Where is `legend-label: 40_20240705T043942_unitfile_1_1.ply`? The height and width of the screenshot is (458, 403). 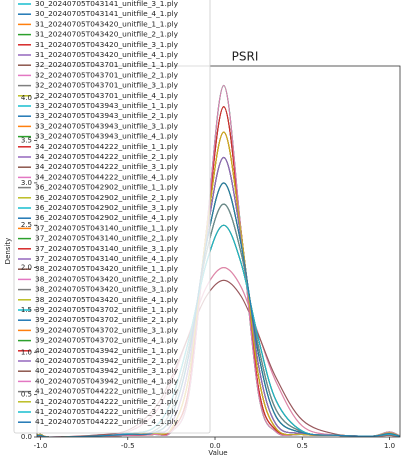
legend-label: 40_20240705T043942_unitfile_1_1.ply is located at coordinates (107, 350).